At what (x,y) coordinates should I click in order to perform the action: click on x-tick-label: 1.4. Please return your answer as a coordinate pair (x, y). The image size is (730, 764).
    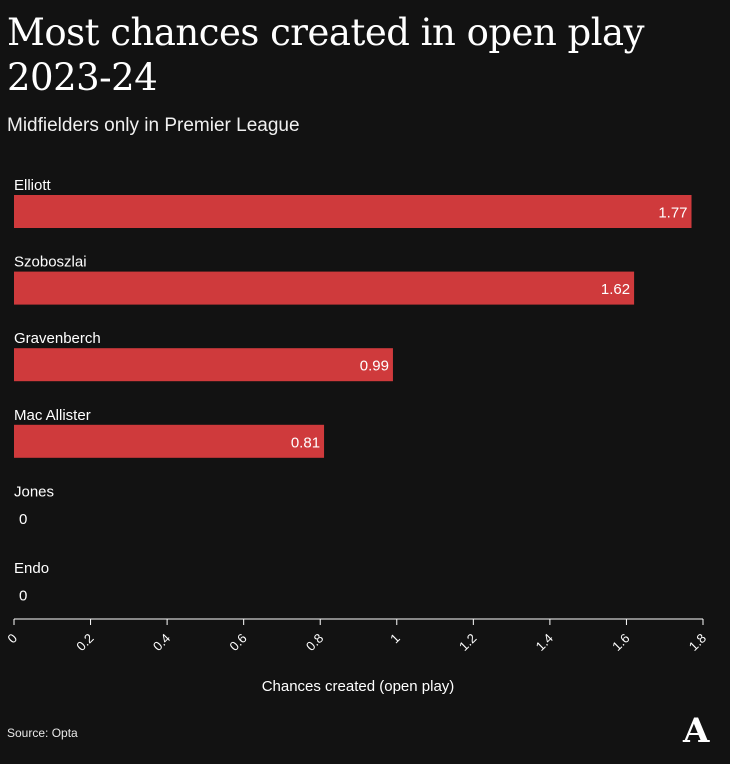
    Looking at the image, I should click on (544, 642).